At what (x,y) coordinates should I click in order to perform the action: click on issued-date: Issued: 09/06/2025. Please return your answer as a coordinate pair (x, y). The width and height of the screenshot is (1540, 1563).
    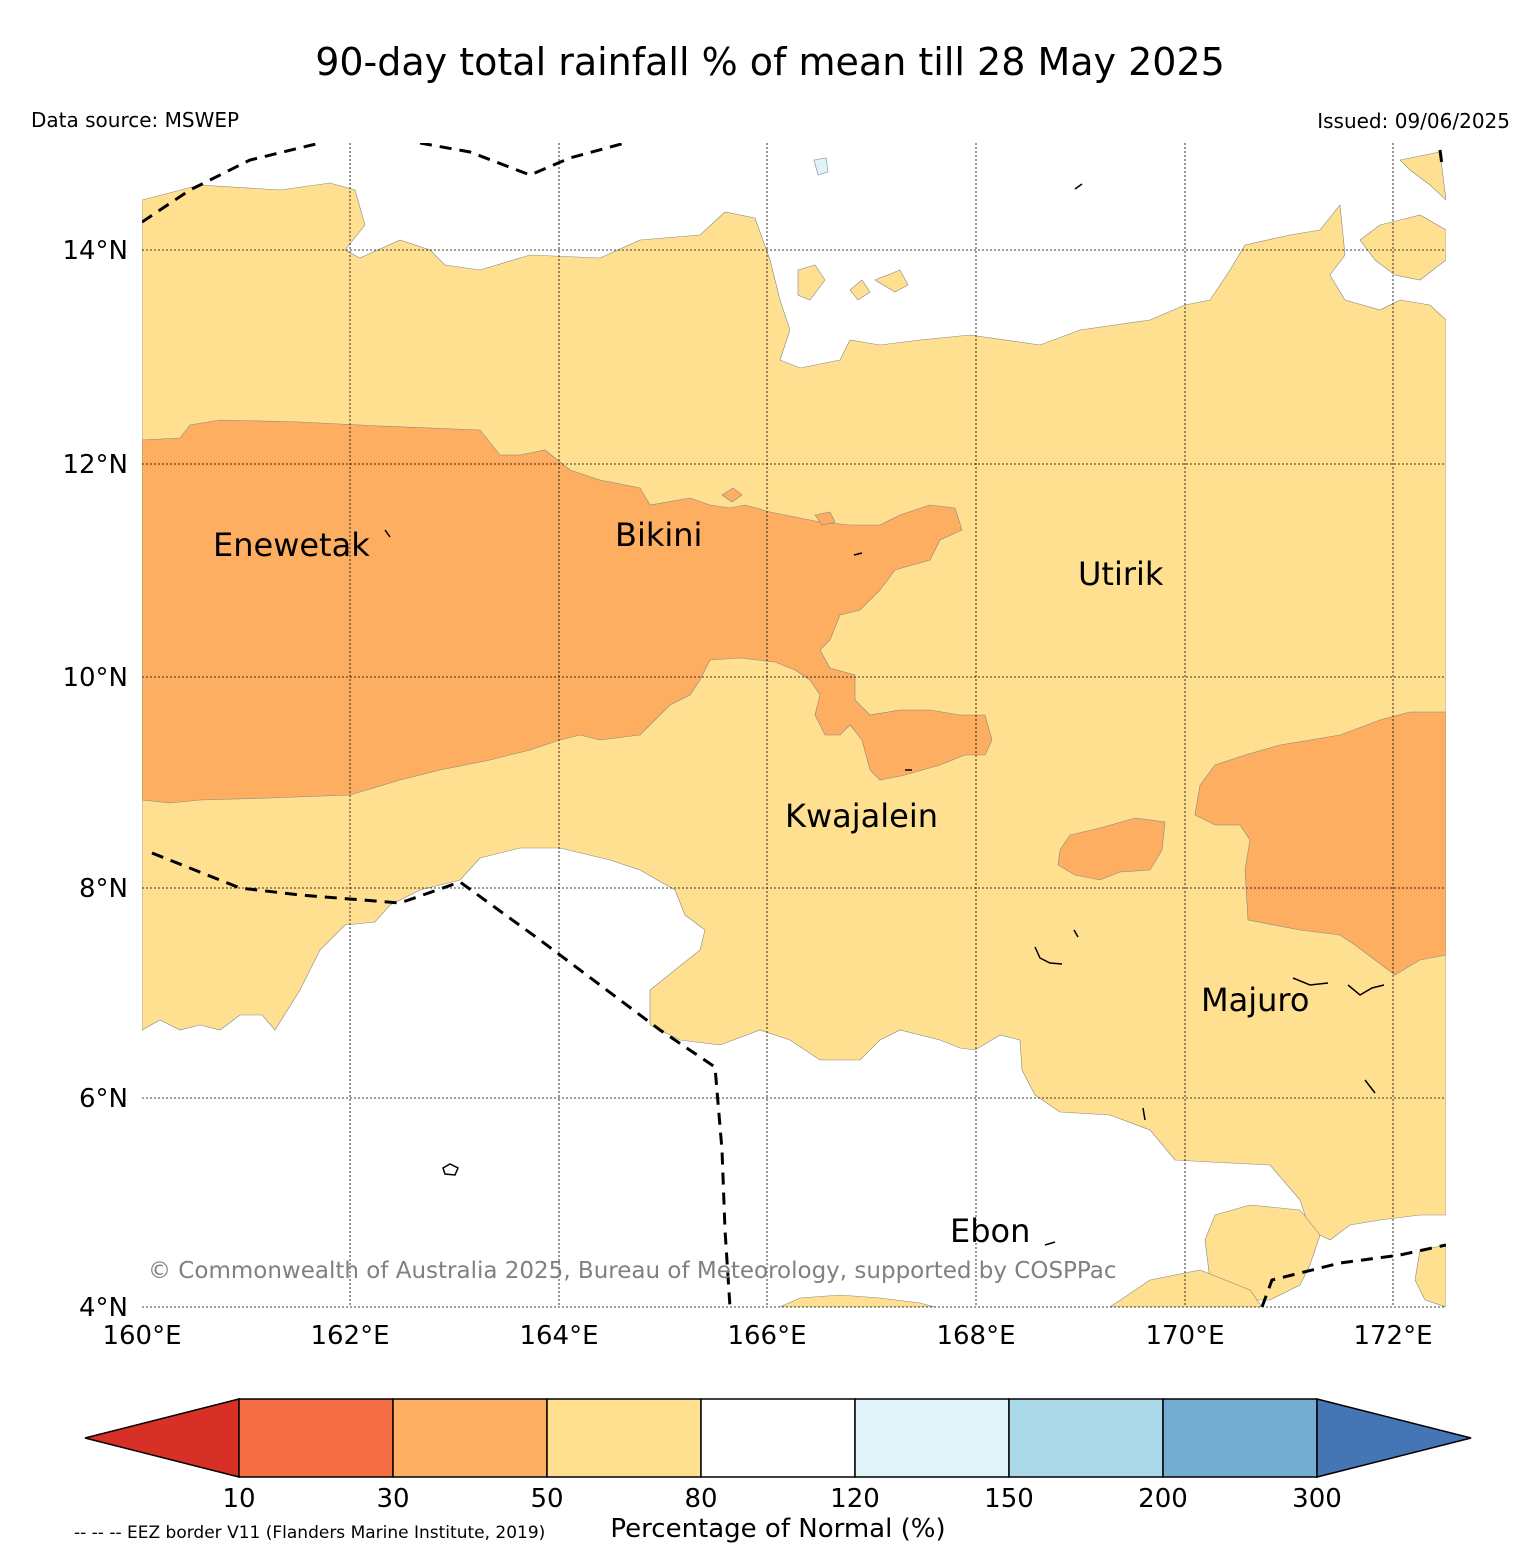
    Looking at the image, I should click on (1413, 121).